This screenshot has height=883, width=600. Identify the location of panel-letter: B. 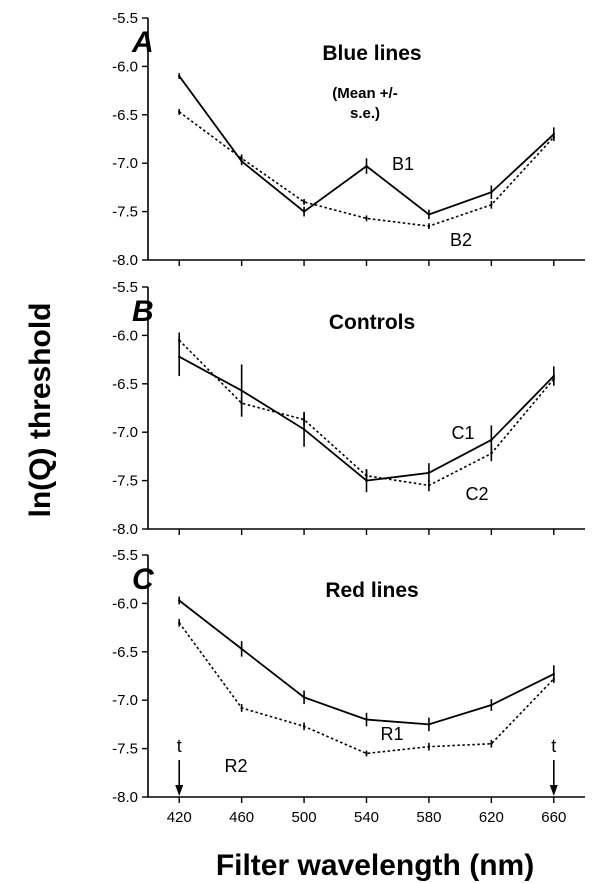
(143, 311).